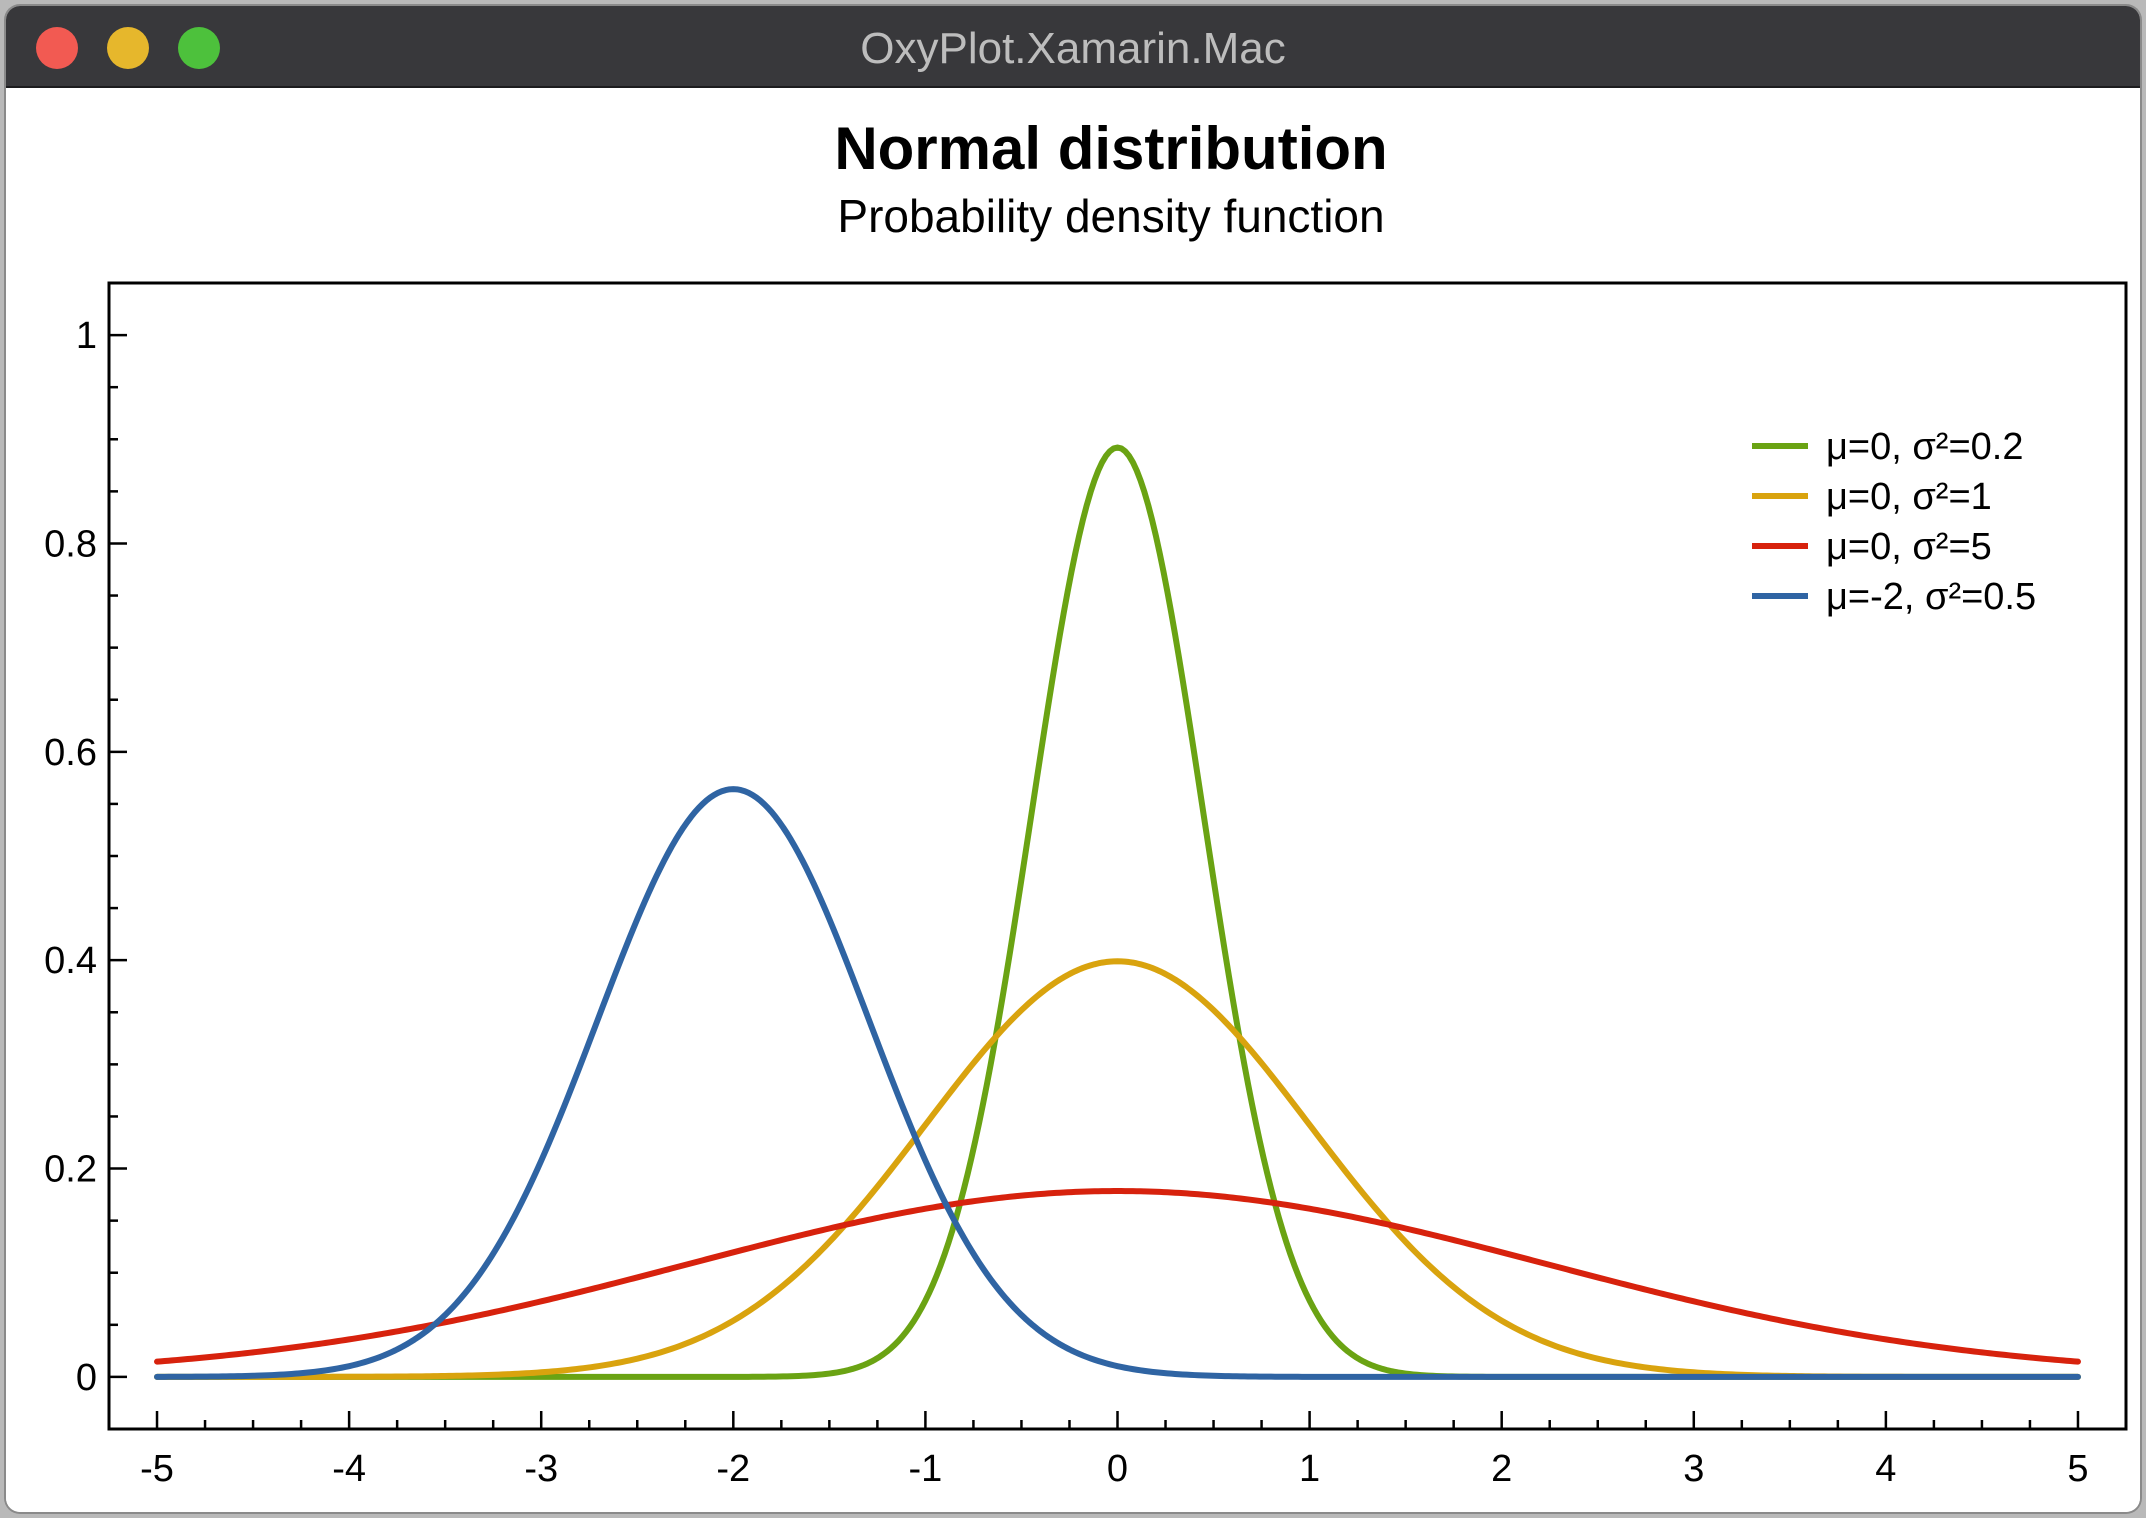 The height and width of the screenshot is (1518, 2146). I want to click on x-tick-label: 2, so click(1501, 1469).